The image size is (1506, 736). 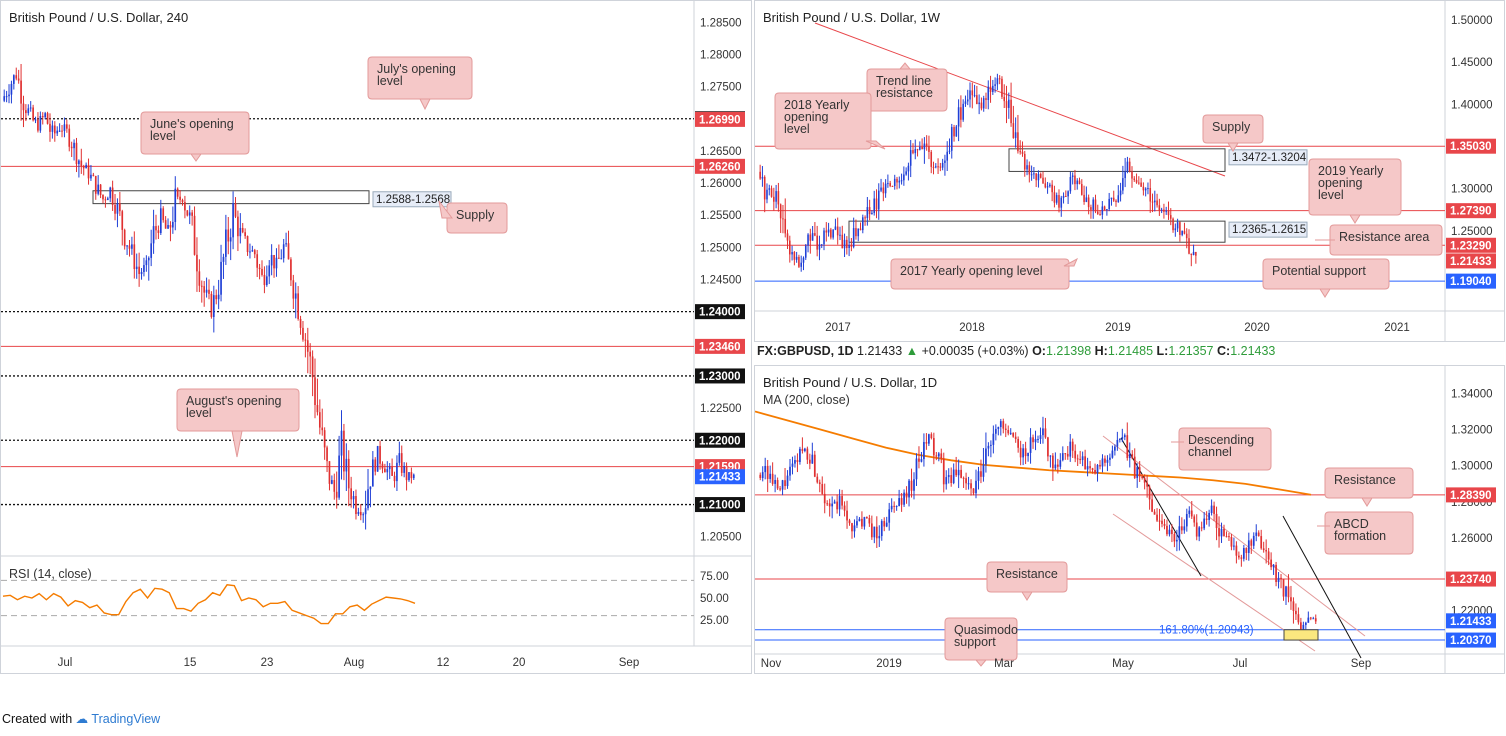 I want to click on h4-callout-july-text-1: level, so click(x=390, y=81).